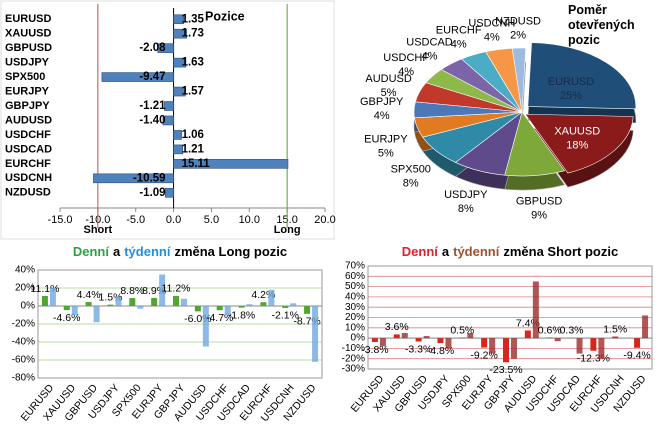 The height and width of the screenshot is (428, 659). What do you see at coordinates (193, 63) in the screenshot?
I see `value-label: 1.63` at bounding box center [193, 63].